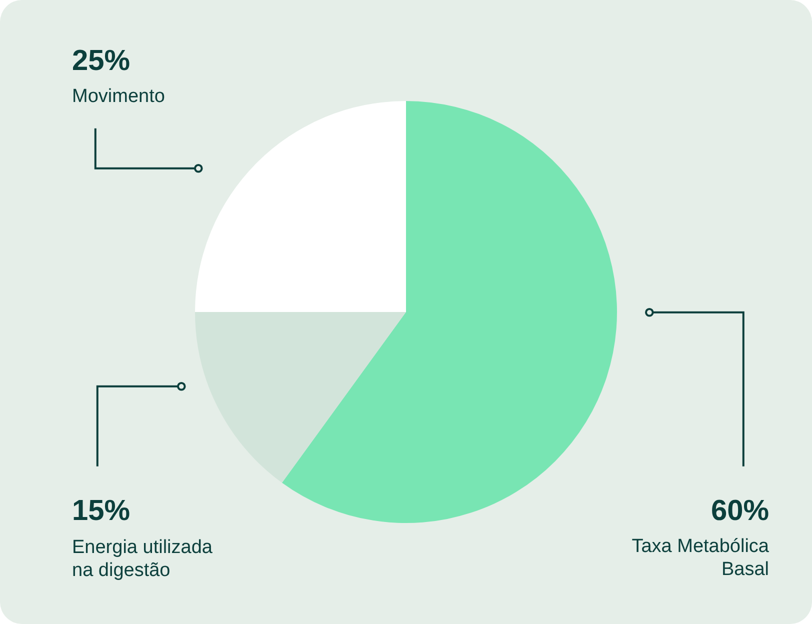 The height and width of the screenshot is (624, 812). Describe the element at coordinates (701, 558) in the screenshot. I see `slice-label: Taxa Metabólica Basal` at that location.